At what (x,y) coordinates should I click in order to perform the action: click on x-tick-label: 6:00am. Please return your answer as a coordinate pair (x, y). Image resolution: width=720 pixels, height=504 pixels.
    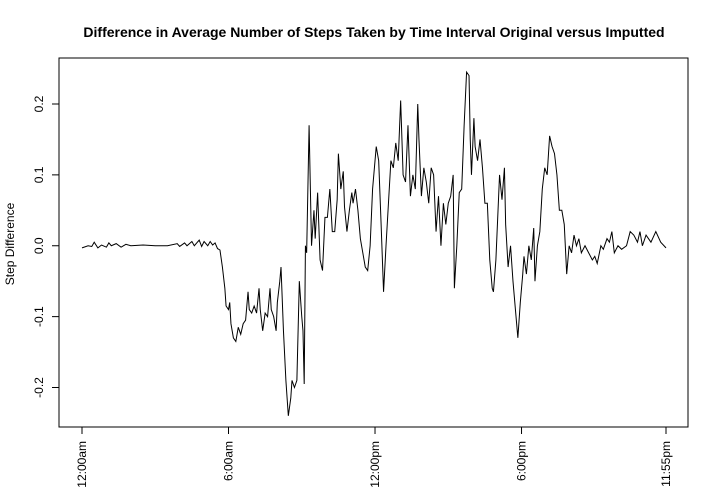
    Looking at the image, I should click on (229, 461).